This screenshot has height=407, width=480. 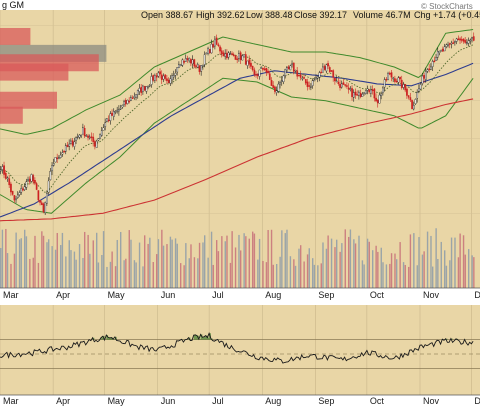 I want to click on x-tick-label: Mar, so click(x=11, y=401).